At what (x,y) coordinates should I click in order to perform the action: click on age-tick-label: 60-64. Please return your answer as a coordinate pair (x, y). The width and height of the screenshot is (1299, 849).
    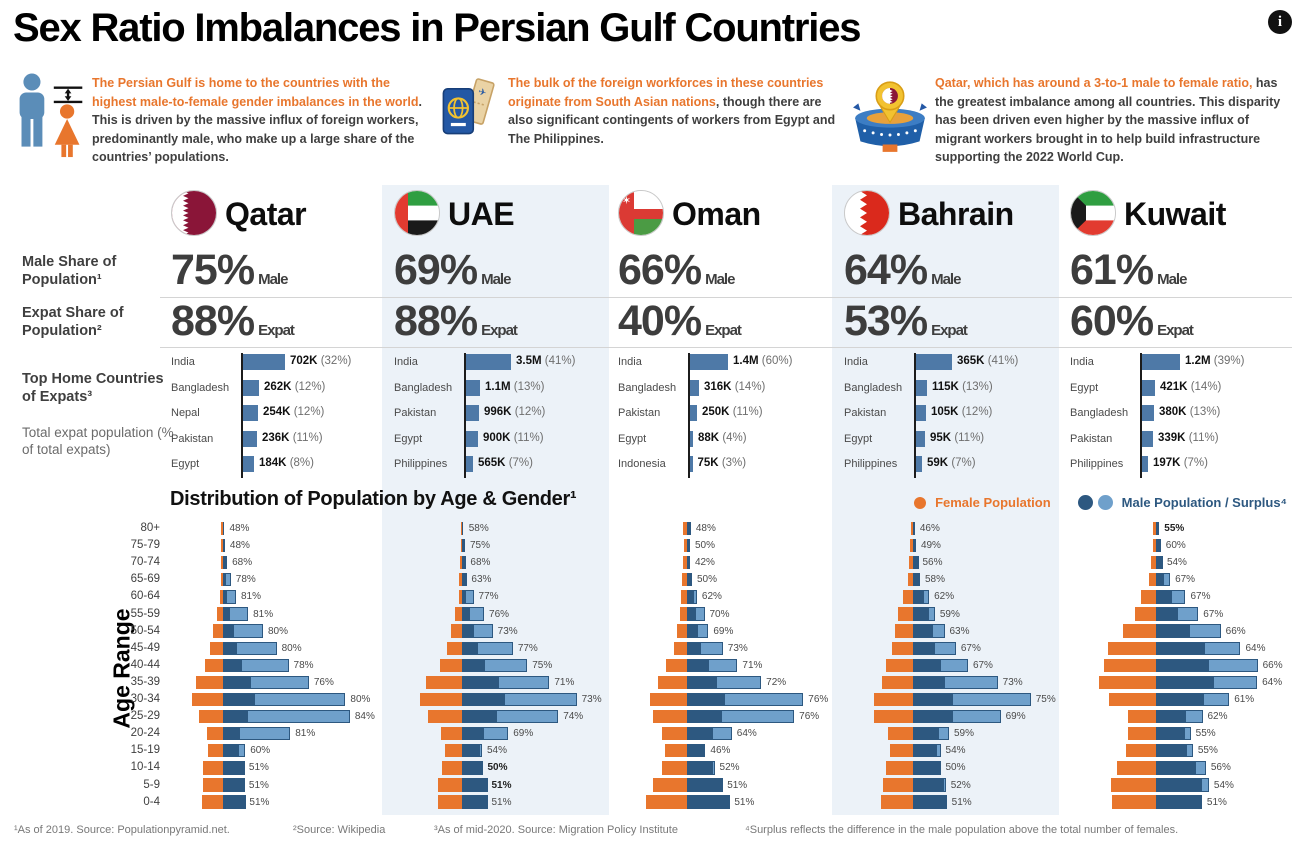
    Looking at the image, I should click on (145, 596).